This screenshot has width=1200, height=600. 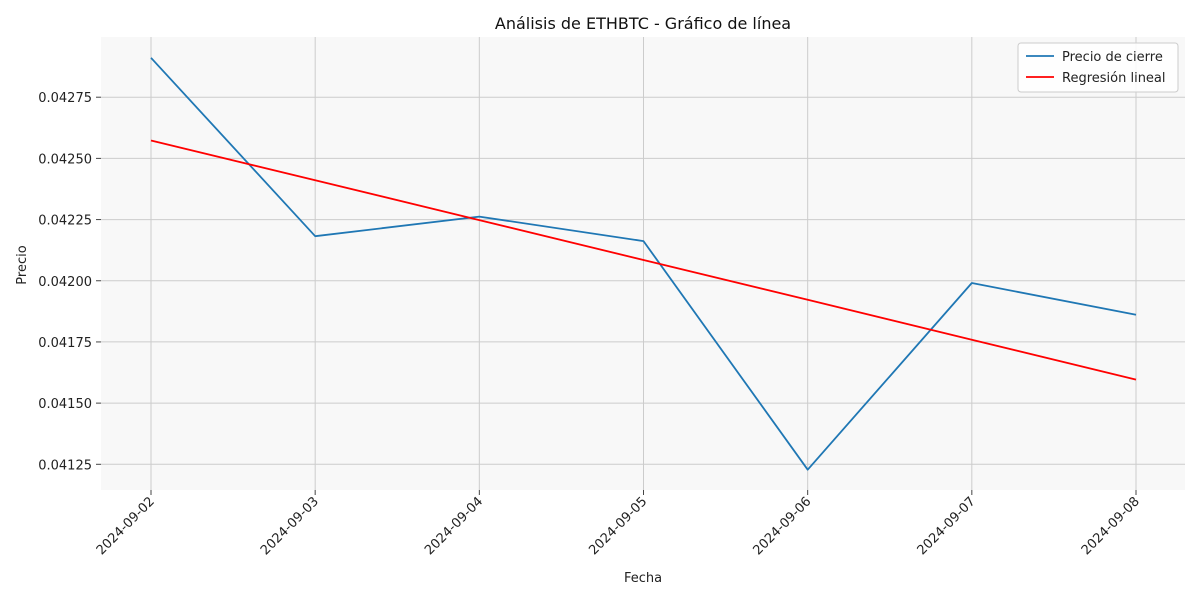 I want to click on legend: Precio de cierre Regresión lineal, so click(x=1098, y=67).